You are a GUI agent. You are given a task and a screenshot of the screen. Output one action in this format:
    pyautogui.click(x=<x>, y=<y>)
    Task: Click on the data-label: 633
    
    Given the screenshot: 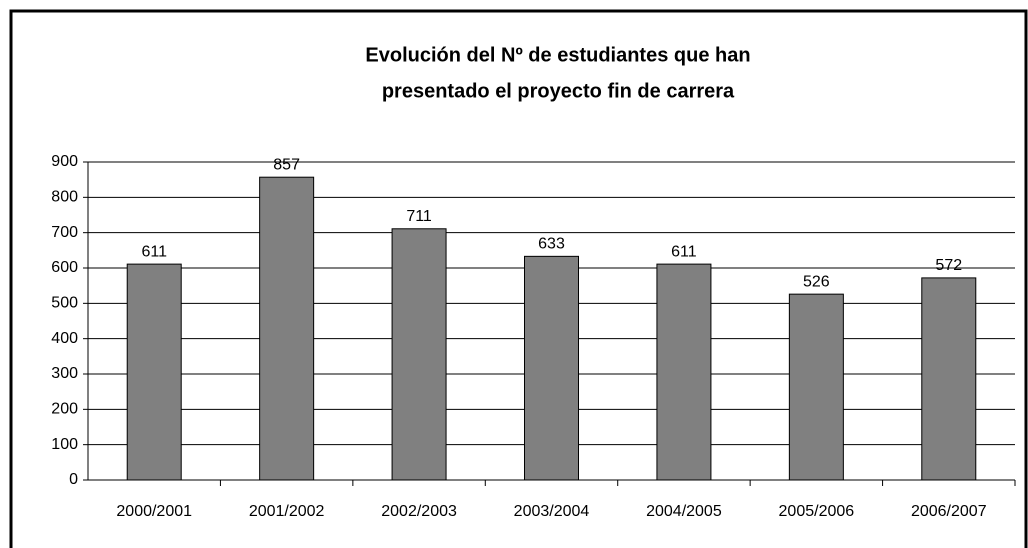 What is the action you would take?
    pyautogui.click(x=551, y=244)
    